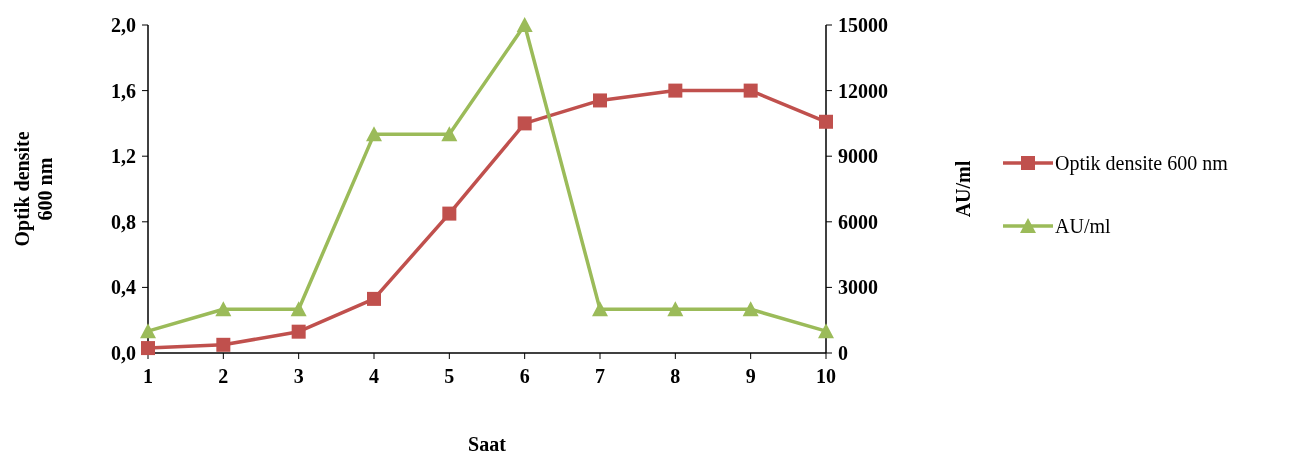 Image resolution: width=1299 pixels, height=453 pixels. Describe the element at coordinates (826, 376) in the screenshot. I see `x-tick-label: 10` at that location.